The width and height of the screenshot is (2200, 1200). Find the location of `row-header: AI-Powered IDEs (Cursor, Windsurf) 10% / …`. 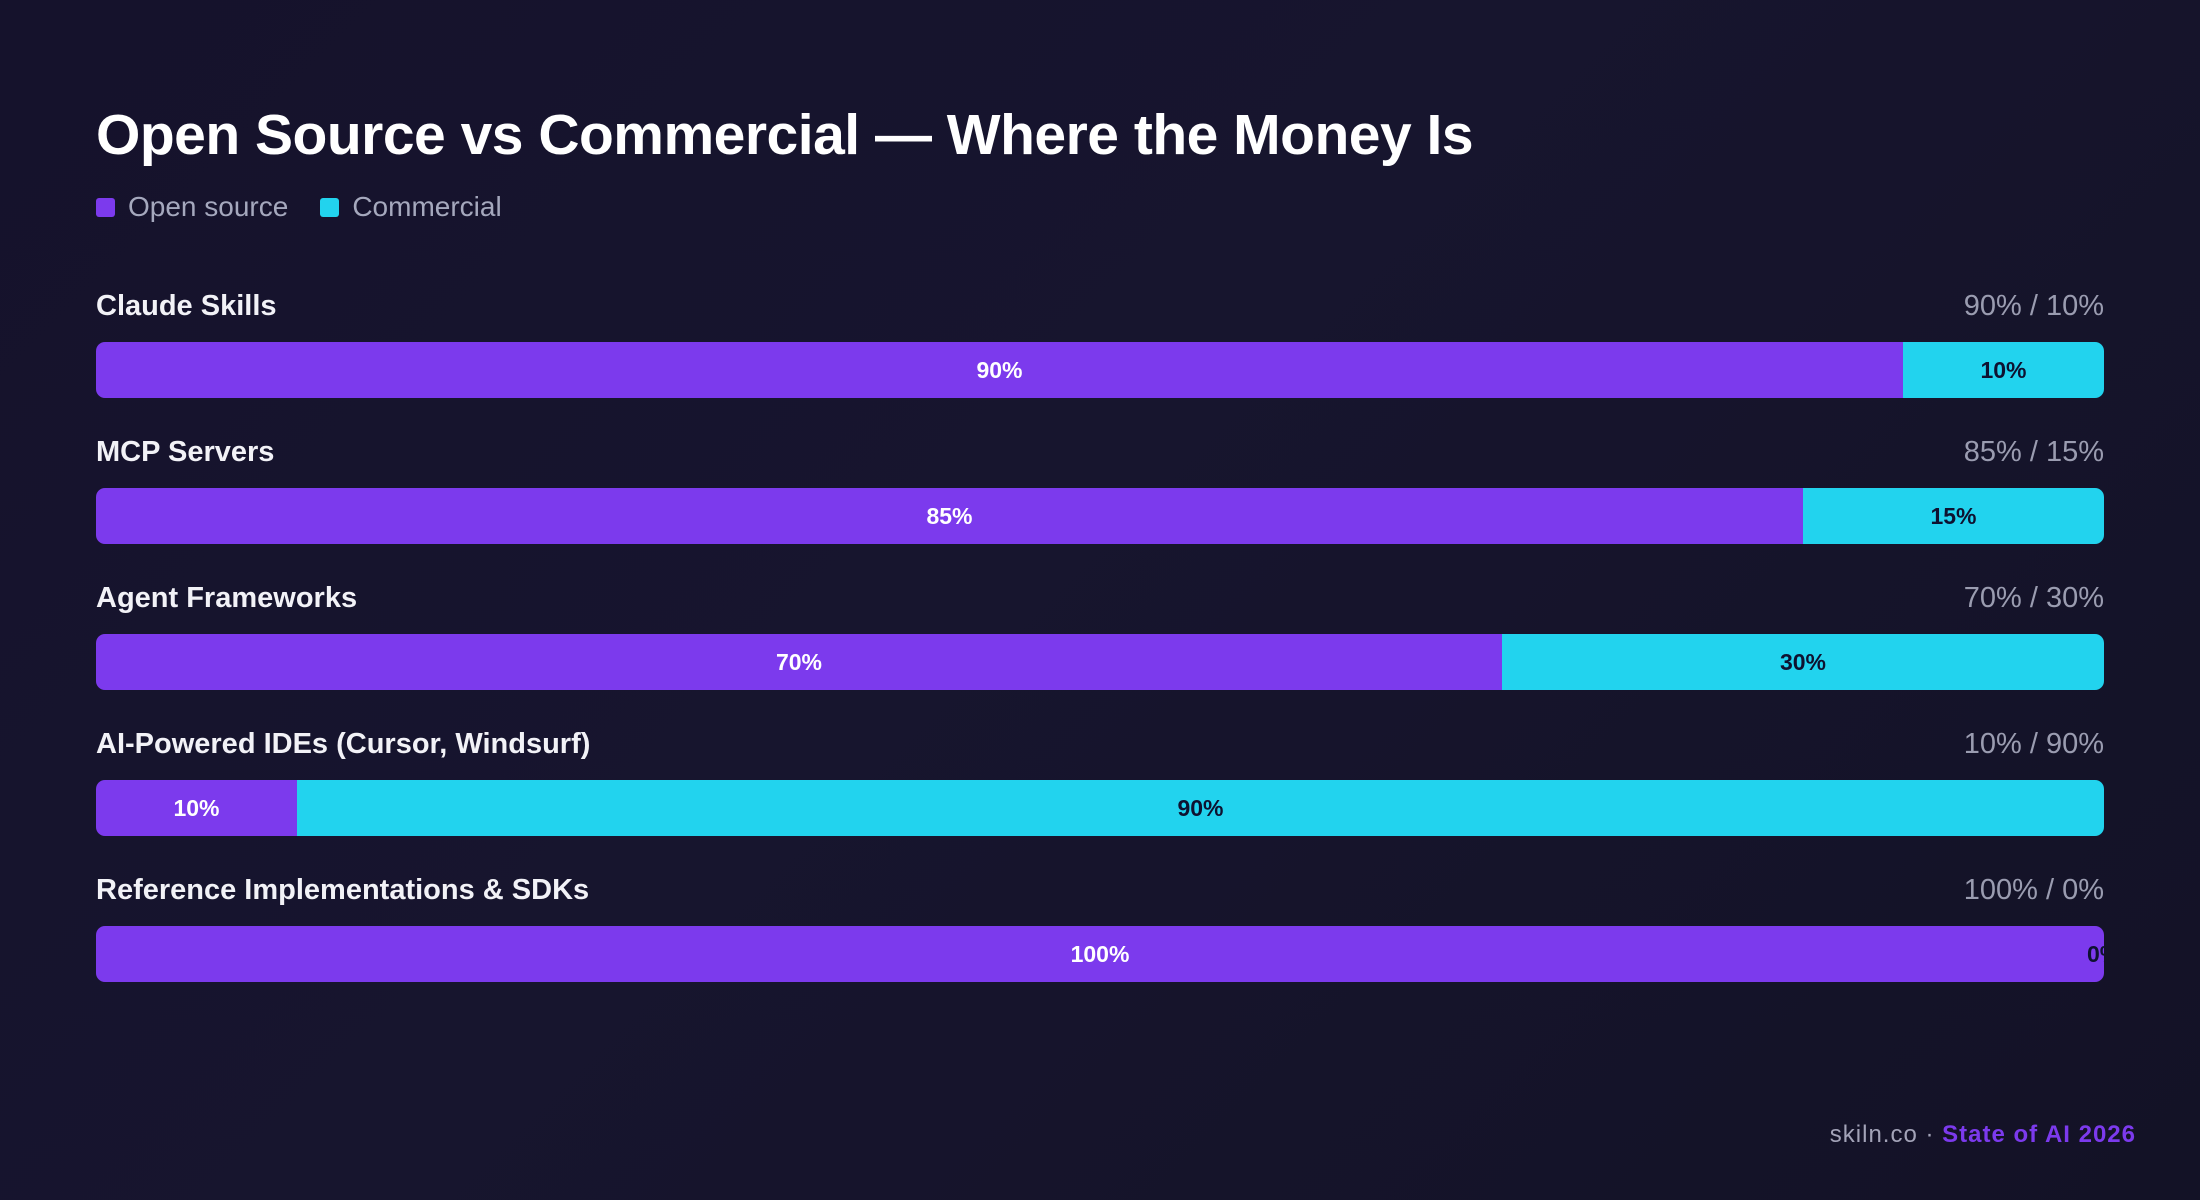

row-header: AI-Powered IDEs (Cursor, Windsurf) 10% / … is located at coordinates (1100, 746).